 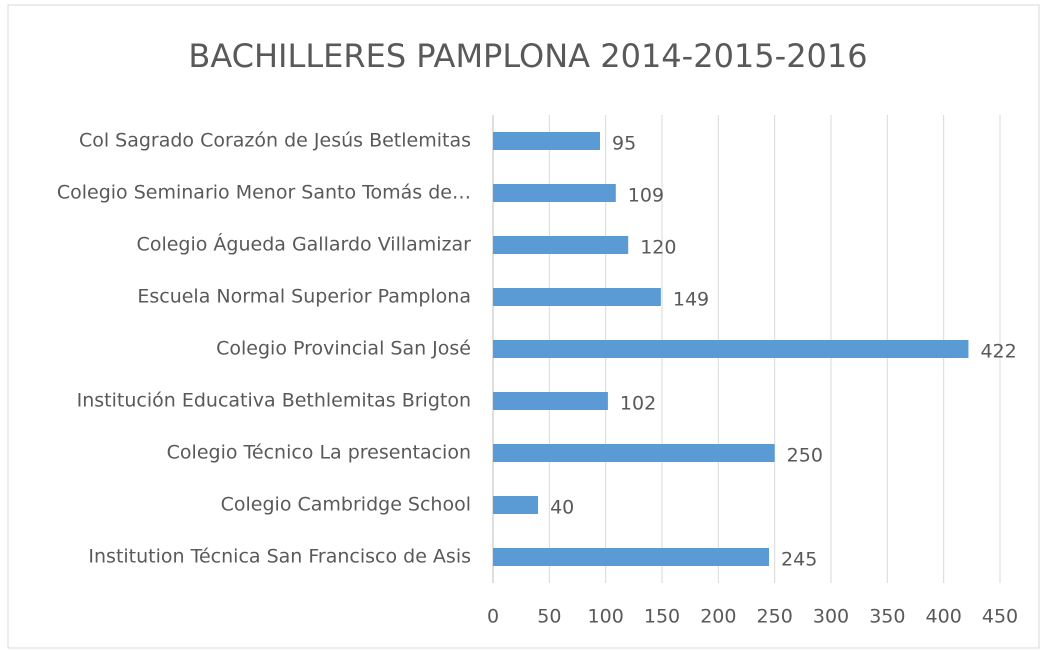 What do you see at coordinates (658, 248) in the screenshot?
I see `data-label: 120` at bounding box center [658, 248].